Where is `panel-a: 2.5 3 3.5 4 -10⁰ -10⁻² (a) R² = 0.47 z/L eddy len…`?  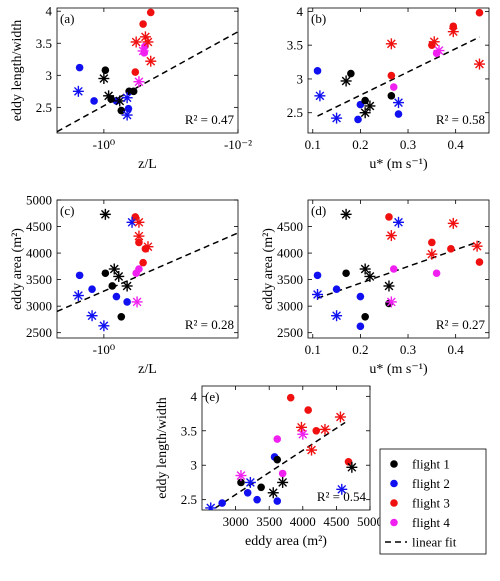
panel-a: 2.5 3 3.5 4 -10⁰ -10⁻² (a) R² = 0.47 z/L eddy len… is located at coordinates (131, 88).